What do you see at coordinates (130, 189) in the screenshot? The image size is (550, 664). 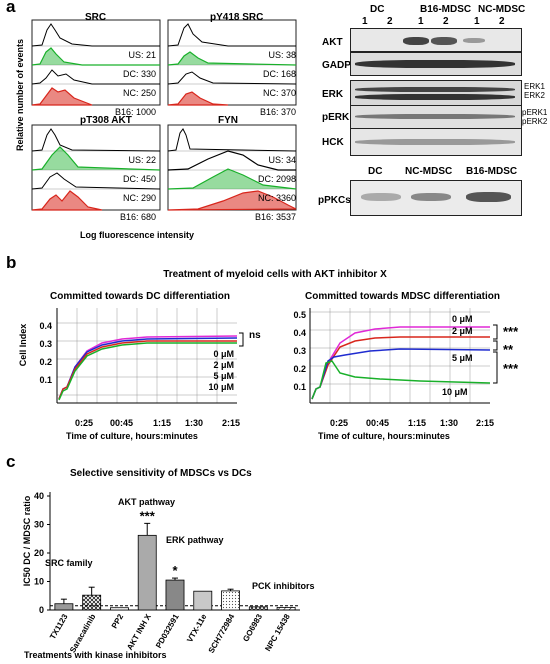 I see `histogram-values: US: 22 DC: 450 NC: 290 B16: 680` at bounding box center [130, 189].